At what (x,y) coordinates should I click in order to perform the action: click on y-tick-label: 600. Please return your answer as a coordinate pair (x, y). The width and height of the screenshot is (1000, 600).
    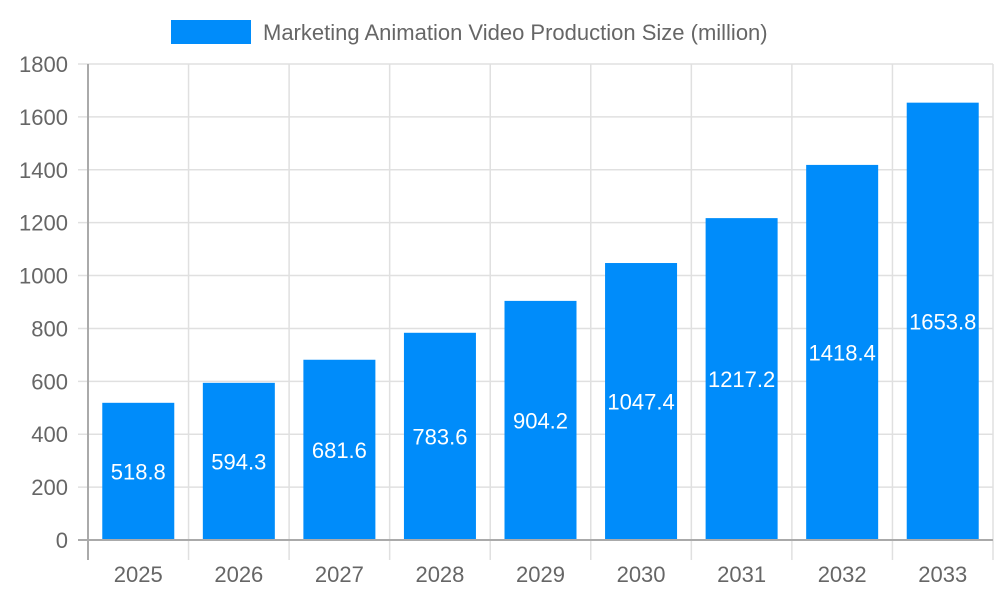
    Looking at the image, I should click on (49, 381).